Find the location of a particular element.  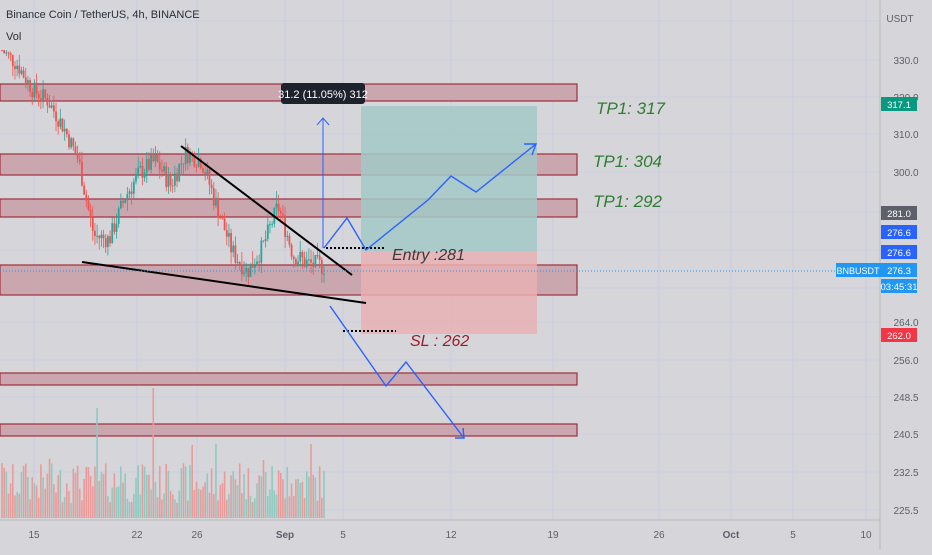

time-tick-7: 26 is located at coordinates (659, 535).